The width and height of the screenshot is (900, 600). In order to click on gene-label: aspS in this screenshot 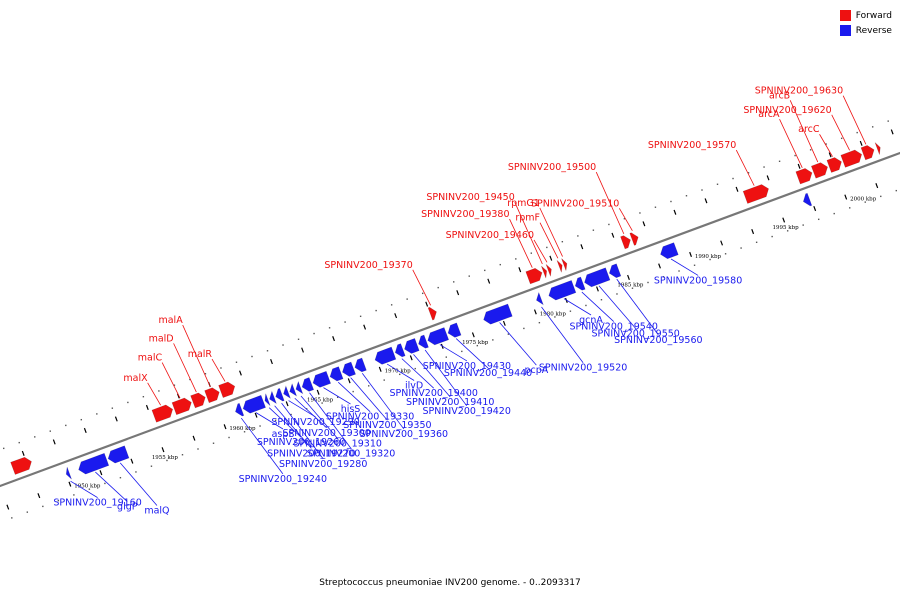, I will do `click(283, 434)`.